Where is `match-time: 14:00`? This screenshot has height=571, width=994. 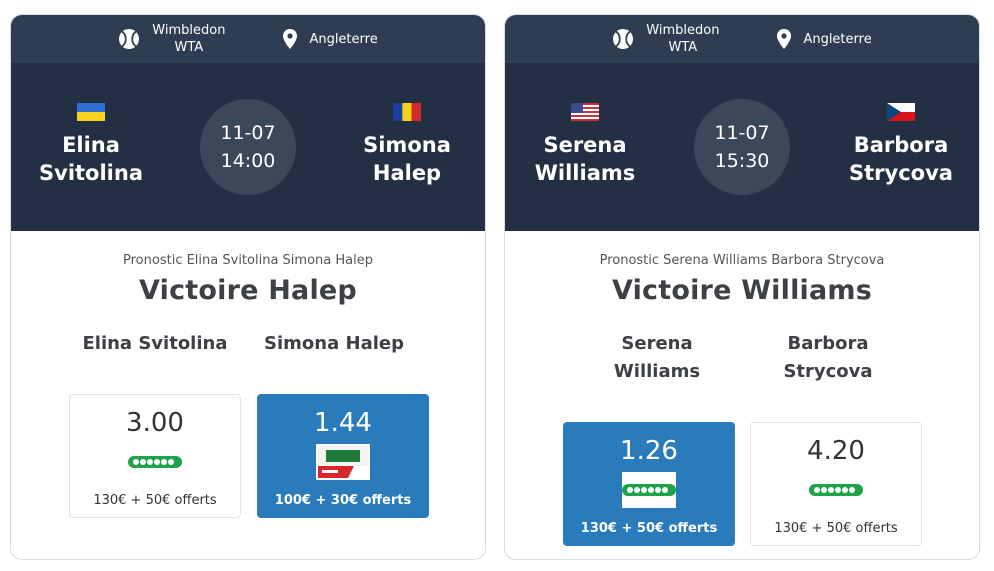
match-time: 14:00 is located at coordinates (248, 161).